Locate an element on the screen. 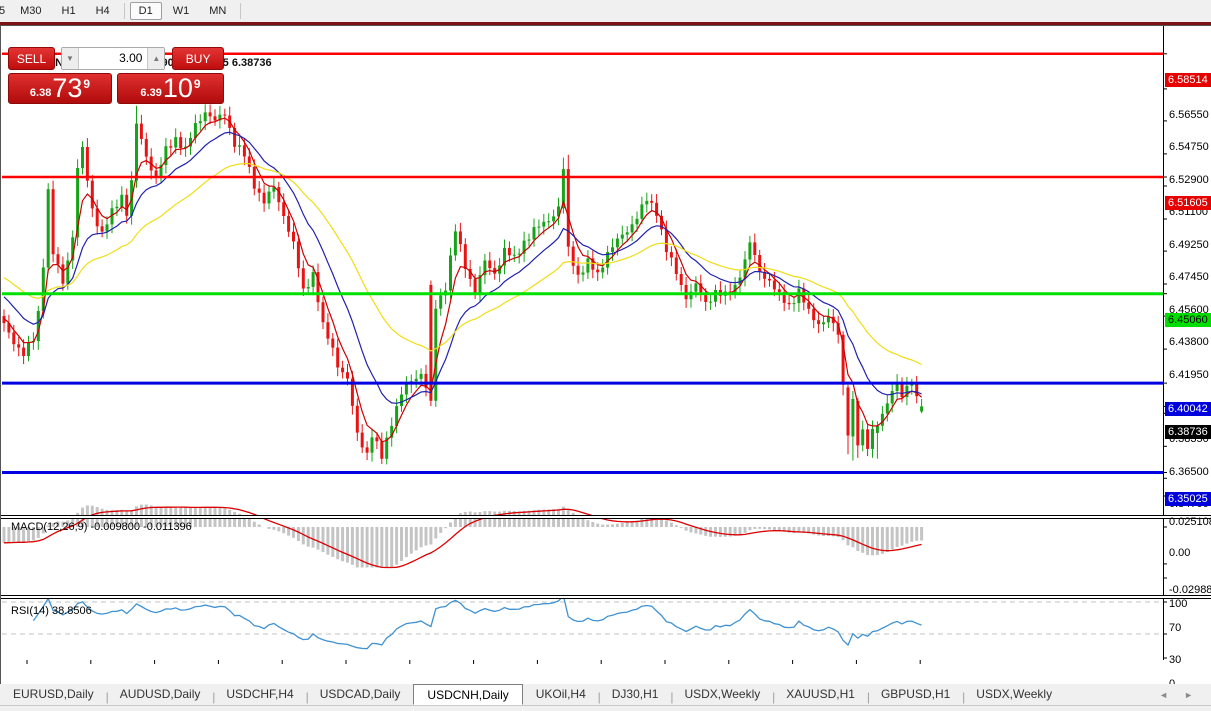  chart-tab-gbpusd-h1: GBPUSD,H1 | is located at coordinates (917, 694).